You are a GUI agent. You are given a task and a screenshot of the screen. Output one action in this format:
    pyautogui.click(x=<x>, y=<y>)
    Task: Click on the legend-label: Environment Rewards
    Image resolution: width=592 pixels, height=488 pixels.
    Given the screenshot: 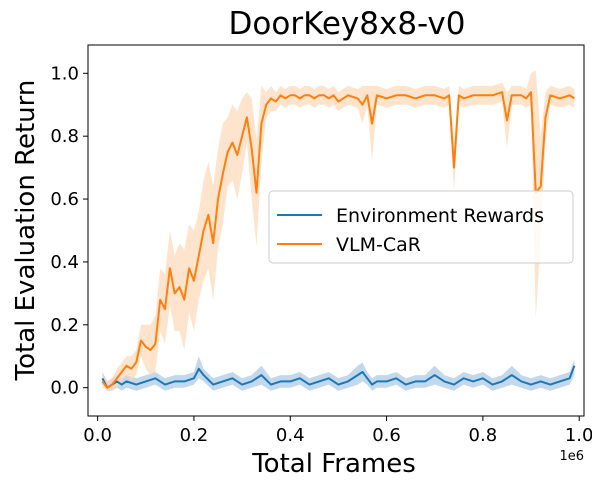 What is the action you would take?
    pyautogui.click(x=440, y=216)
    